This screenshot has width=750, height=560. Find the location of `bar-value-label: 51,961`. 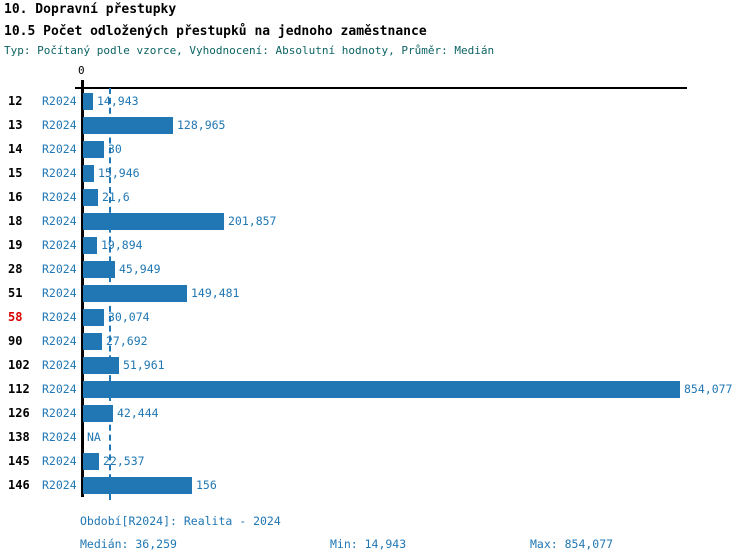

bar-value-label: 51,961 is located at coordinates (144, 365).